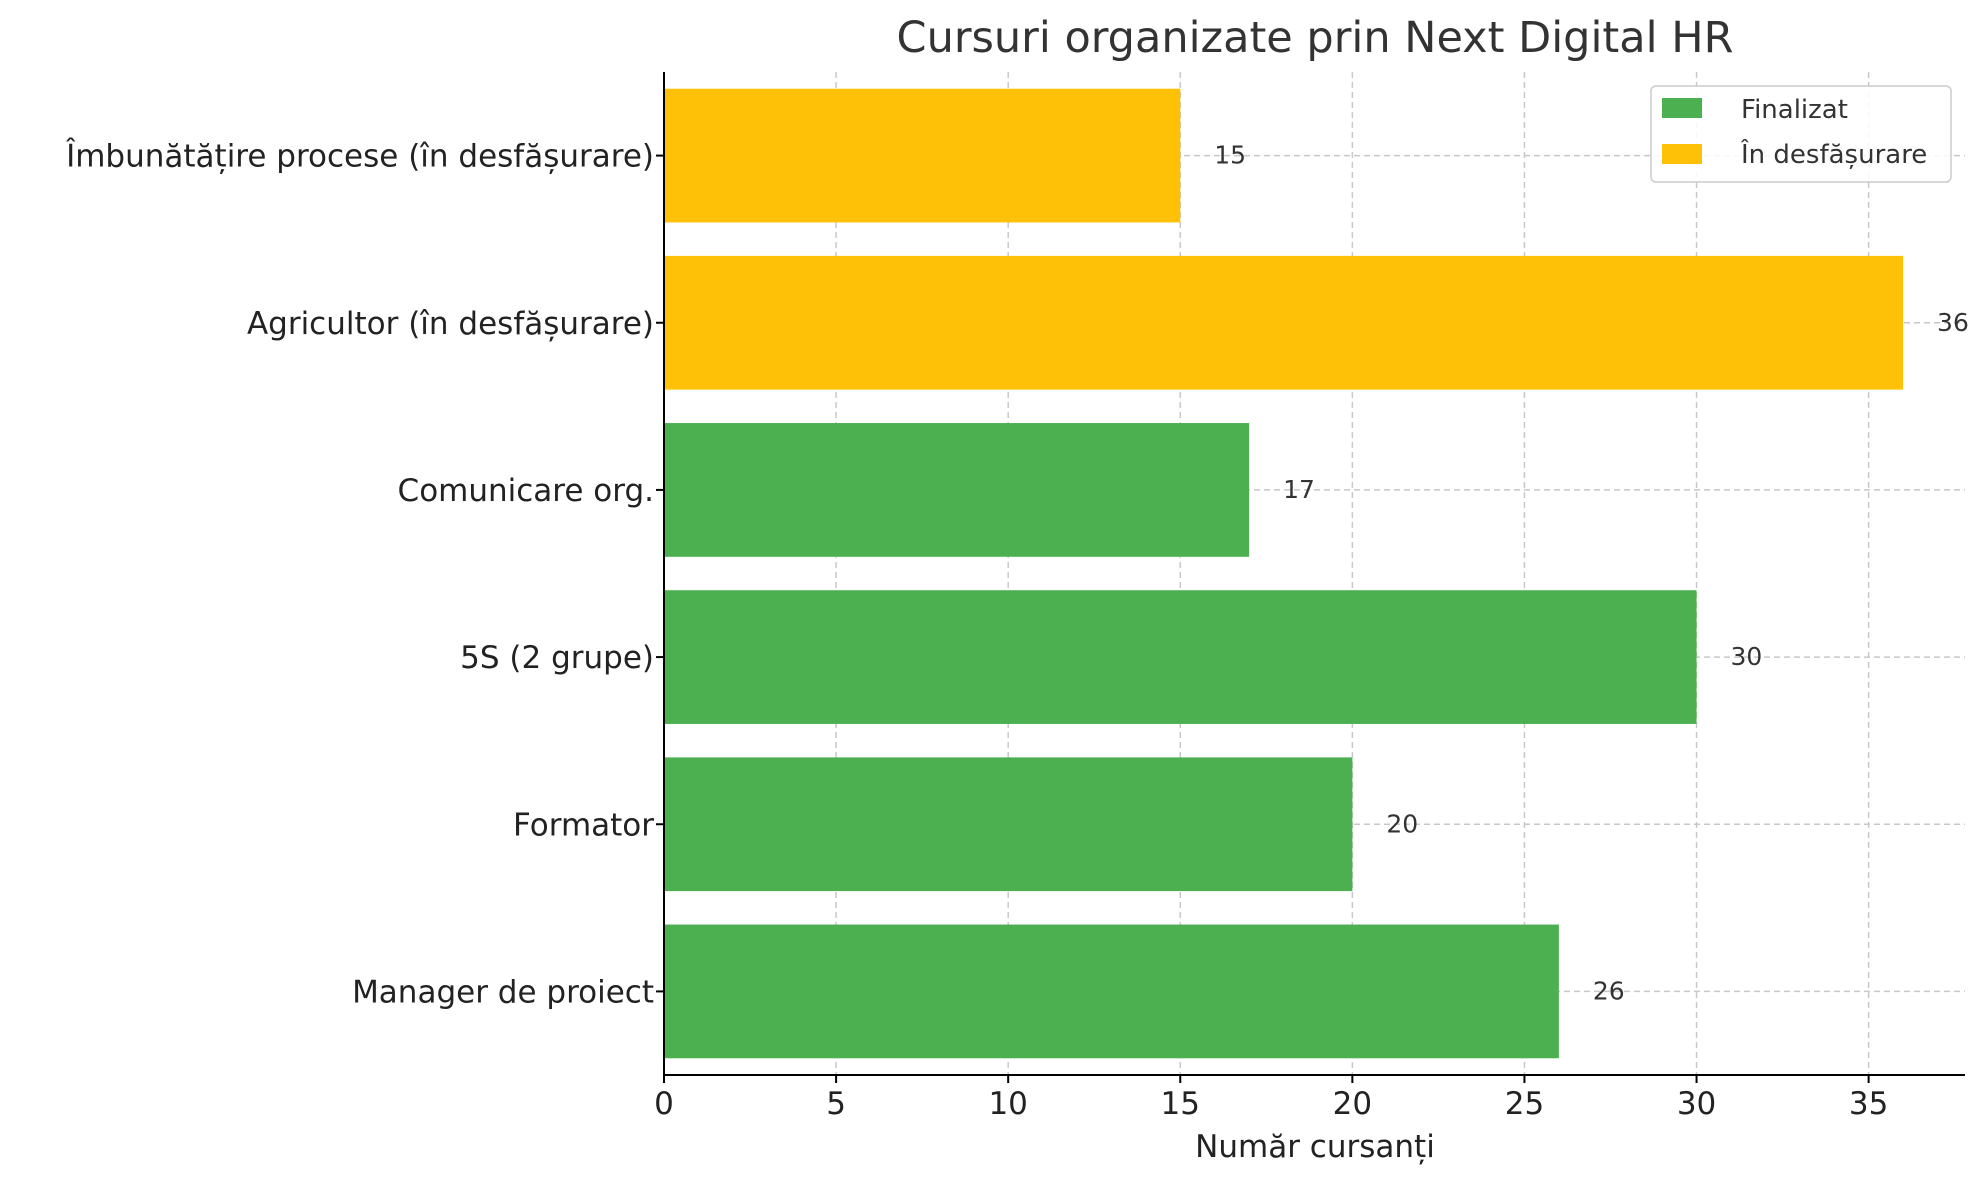 Image resolution: width=1985 pixels, height=1180 pixels. I want to click on x-tick-label: 0, so click(664, 1104).